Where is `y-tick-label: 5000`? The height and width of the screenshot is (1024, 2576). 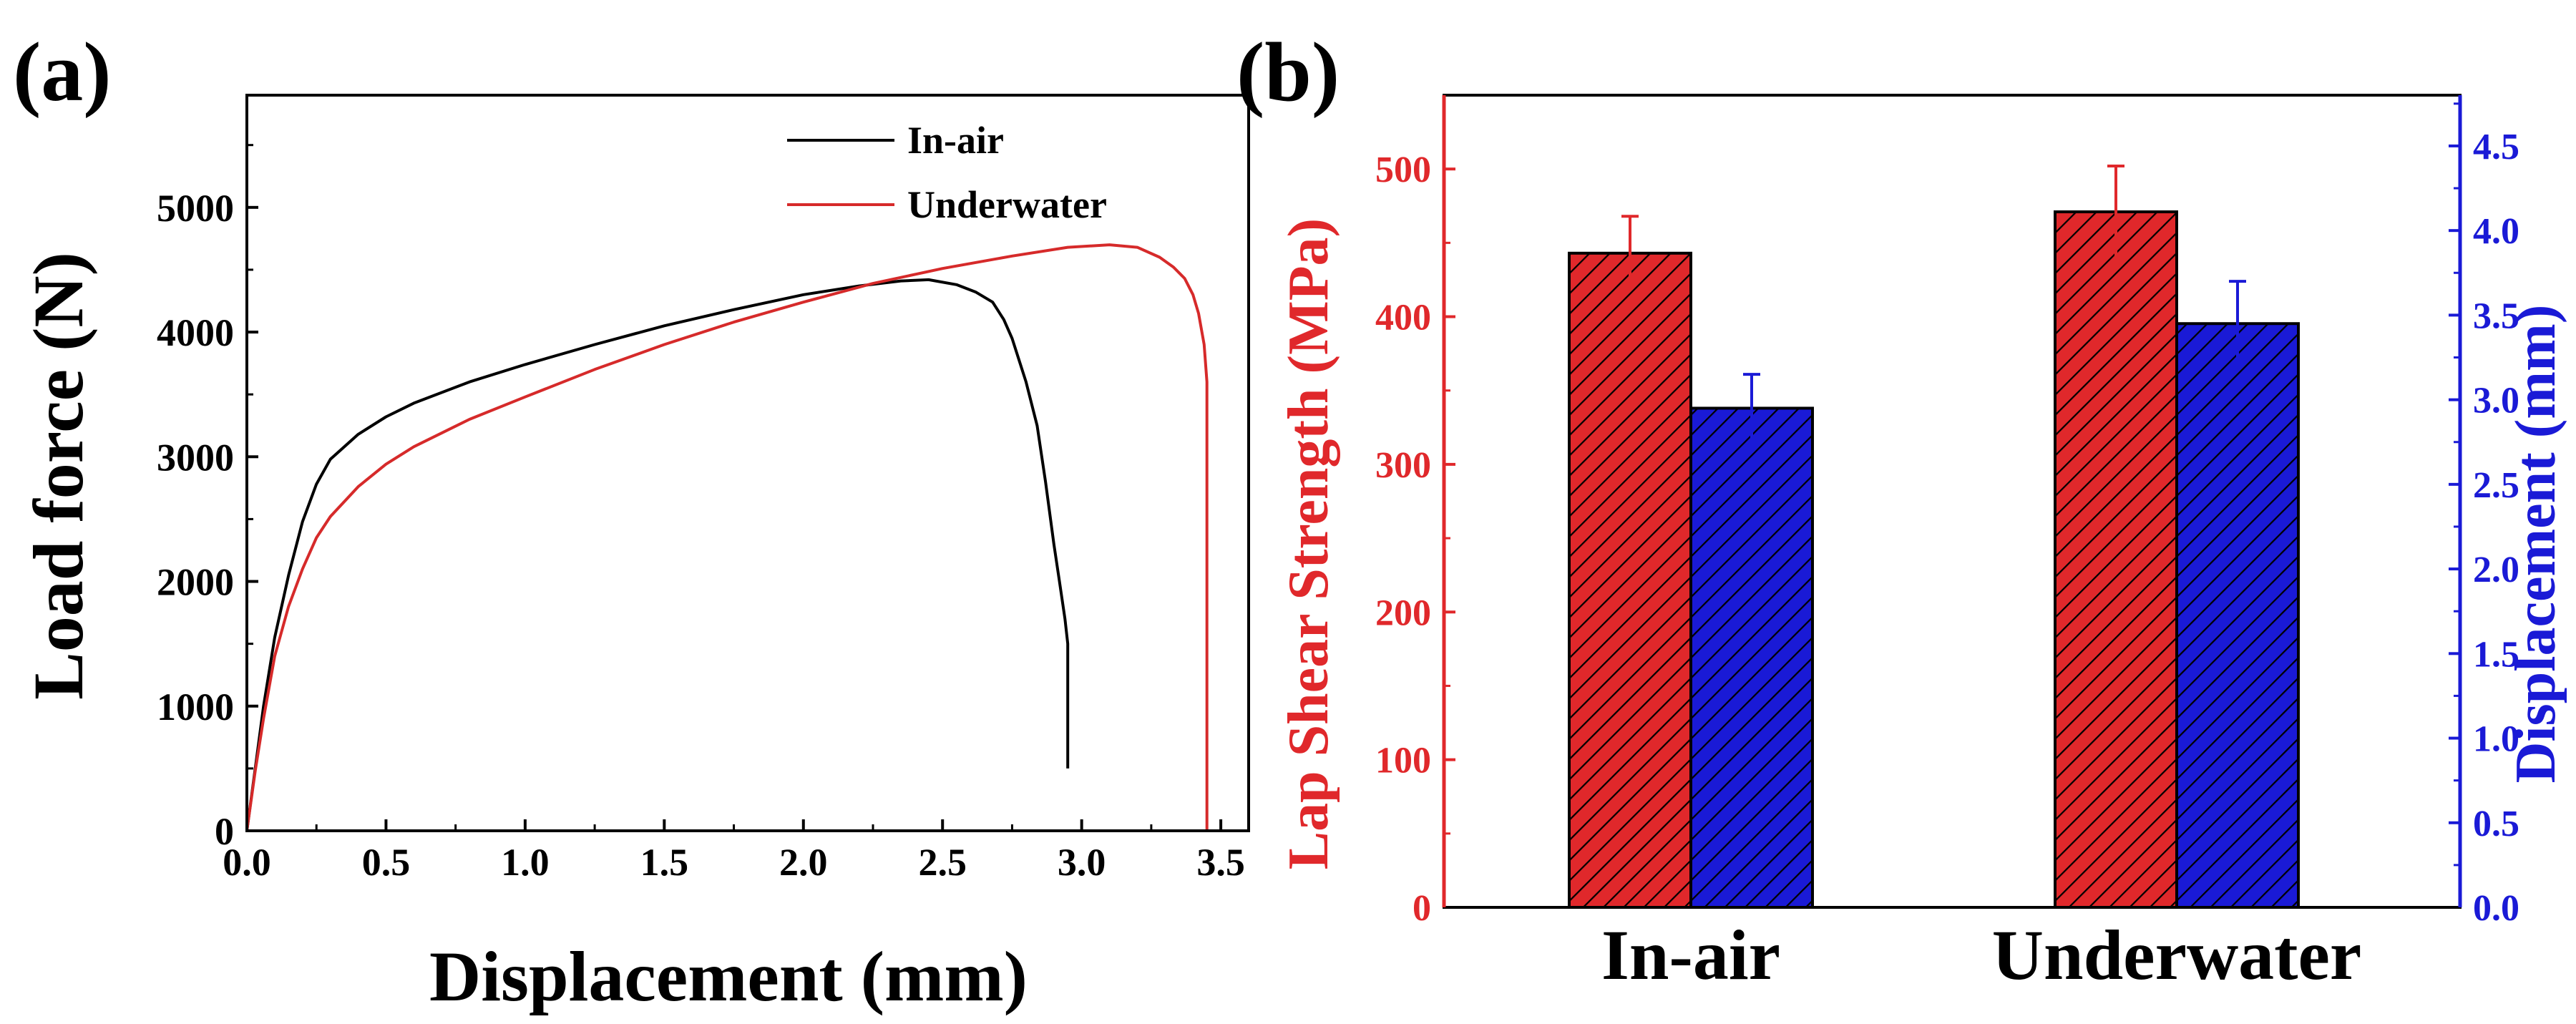 y-tick-label: 5000 is located at coordinates (195, 208).